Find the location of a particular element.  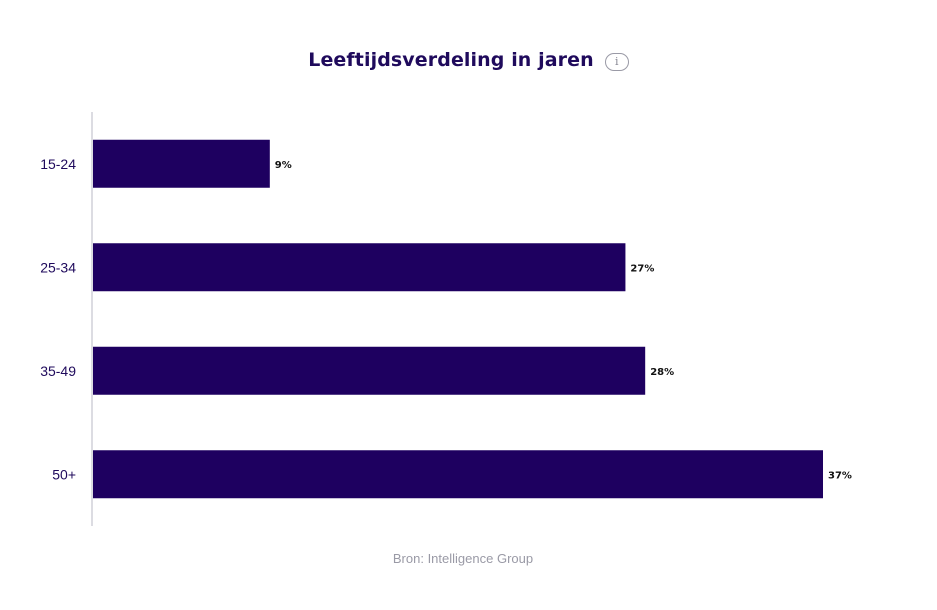

info-button: i is located at coordinates (616, 61).